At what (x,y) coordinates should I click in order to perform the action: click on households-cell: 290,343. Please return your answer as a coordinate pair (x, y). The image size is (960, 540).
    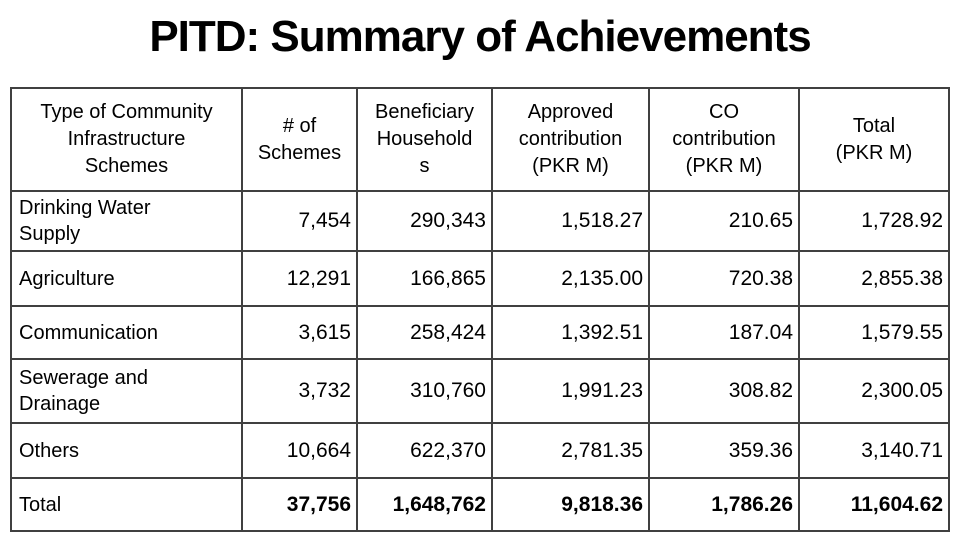
    Looking at the image, I should click on (424, 221).